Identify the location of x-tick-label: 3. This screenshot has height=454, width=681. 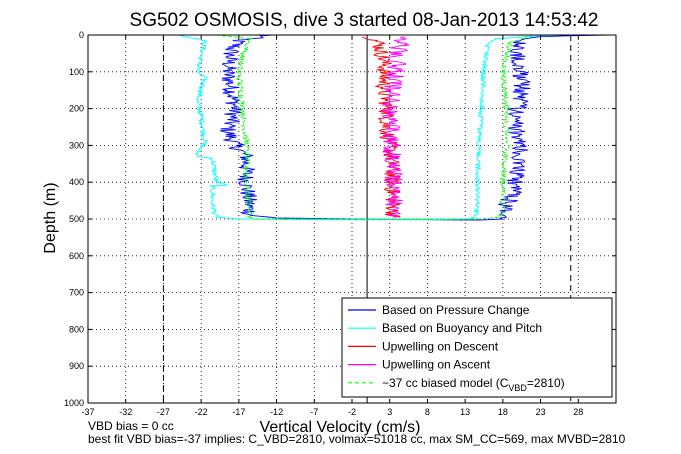
(389, 412).